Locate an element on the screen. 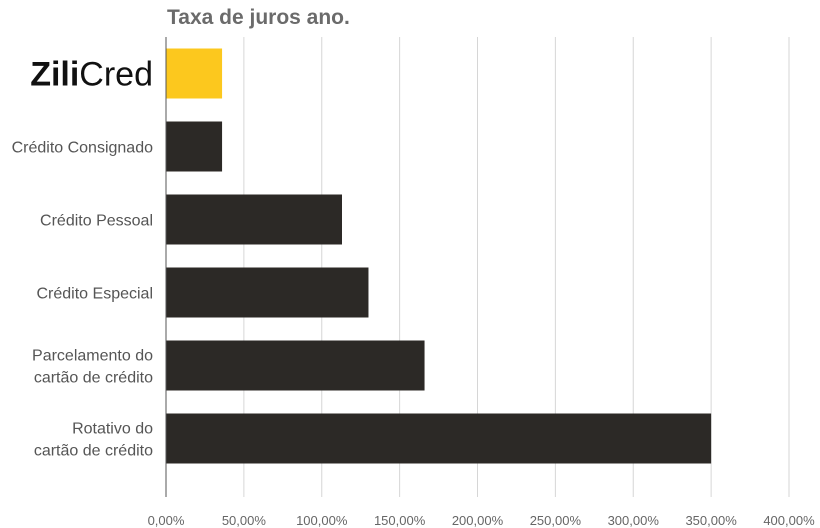 This screenshot has width=820, height=528. zilicred-logo: ZiliCred is located at coordinates (91, 75).